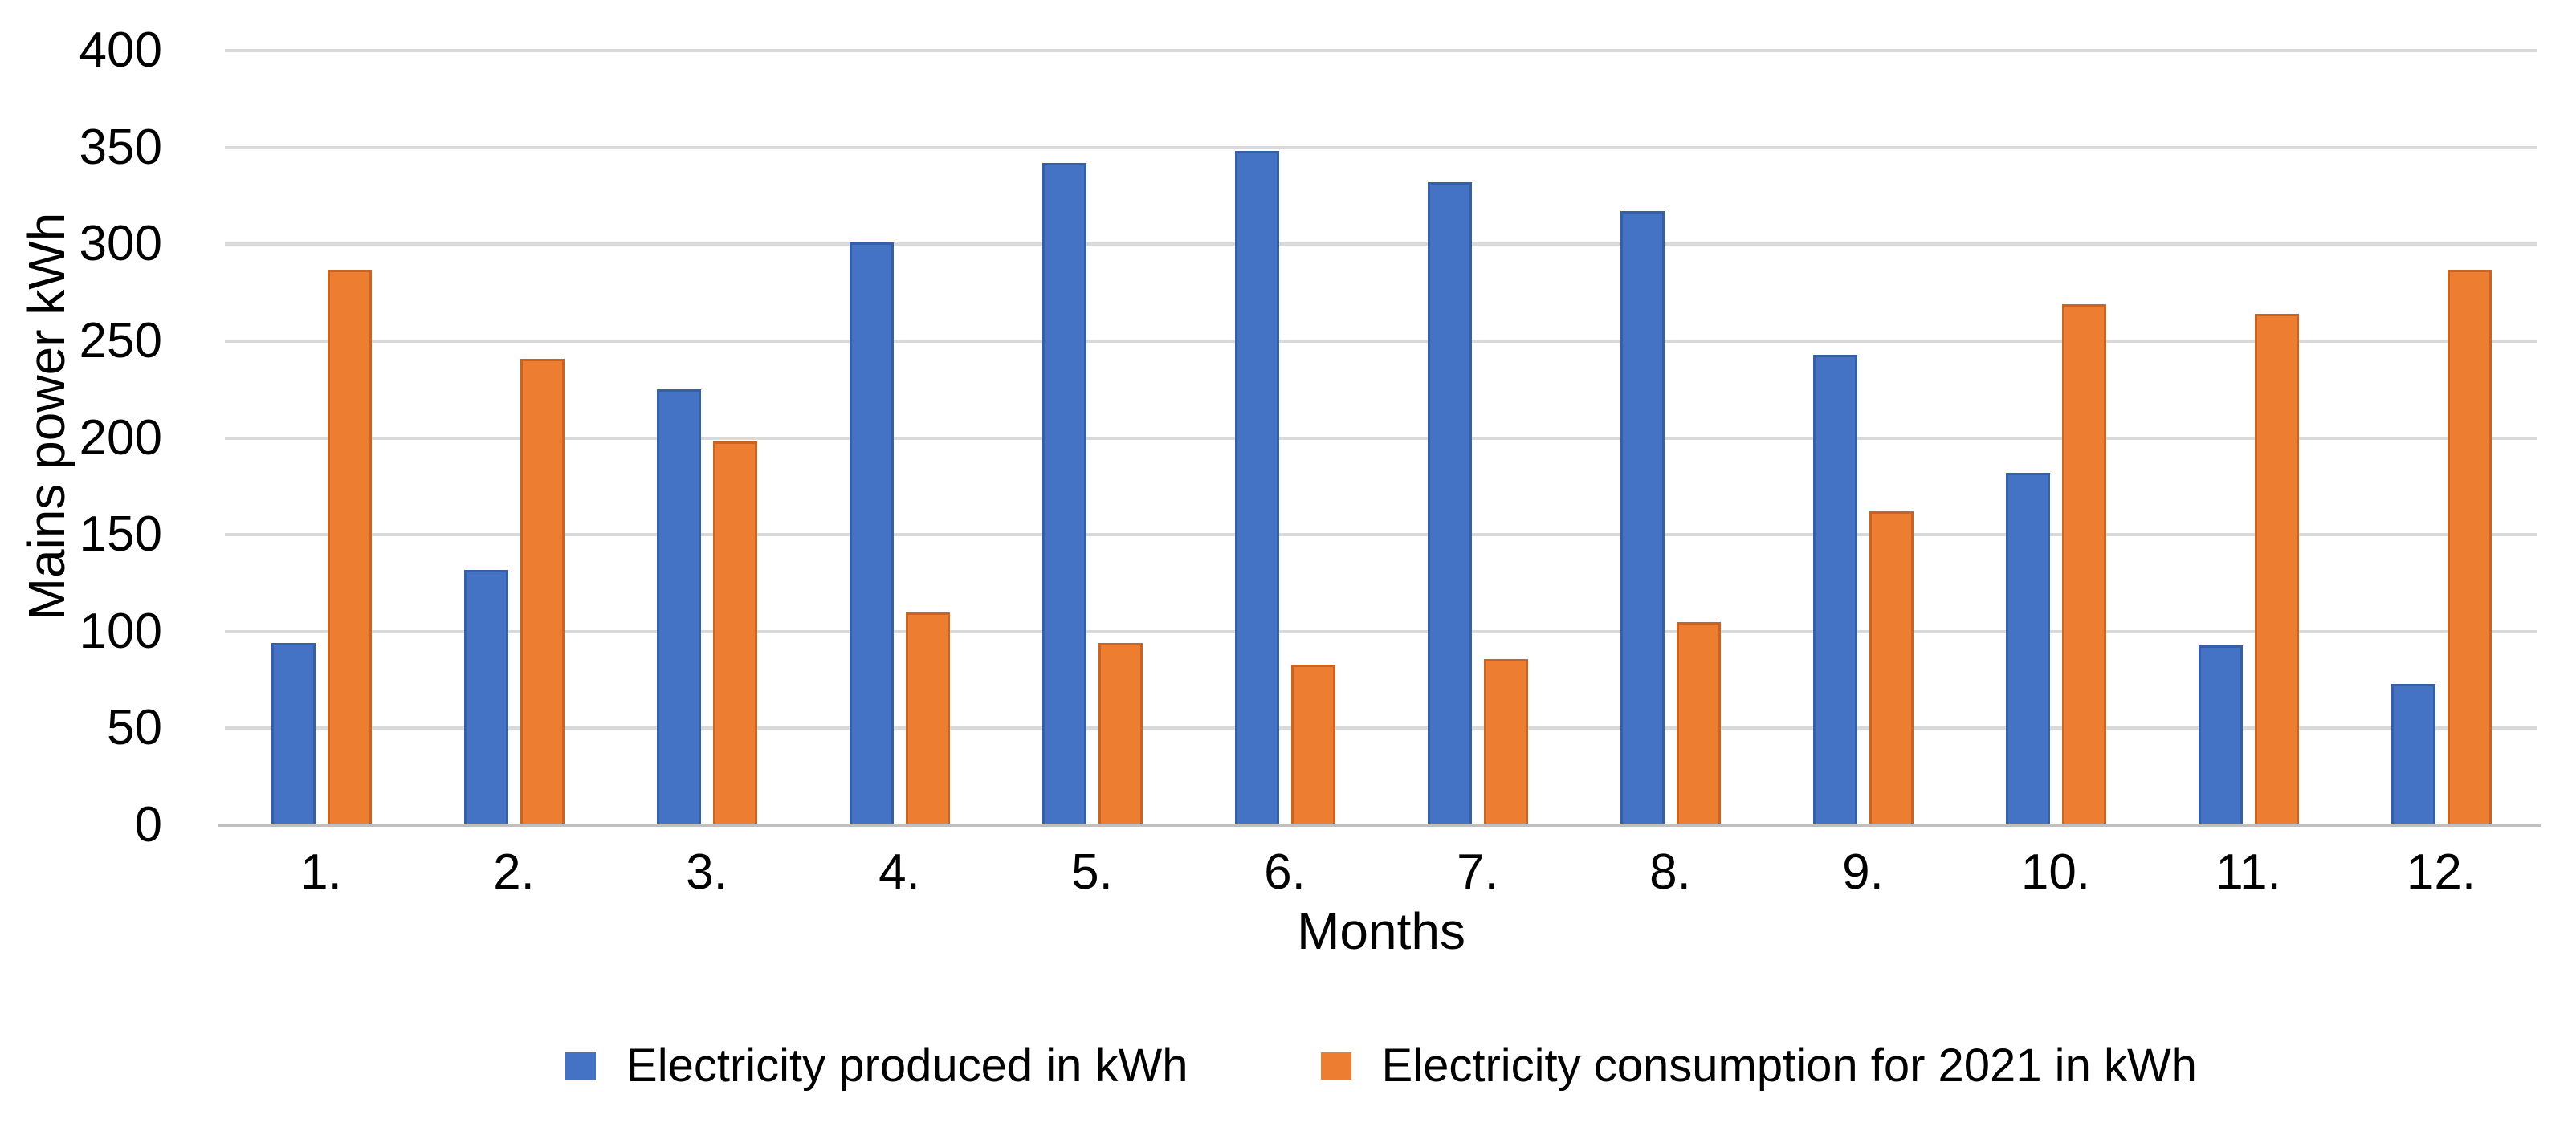  What do you see at coordinates (514, 872) in the screenshot?
I see `x-tick-label-2: 2.` at bounding box center [514, 872].